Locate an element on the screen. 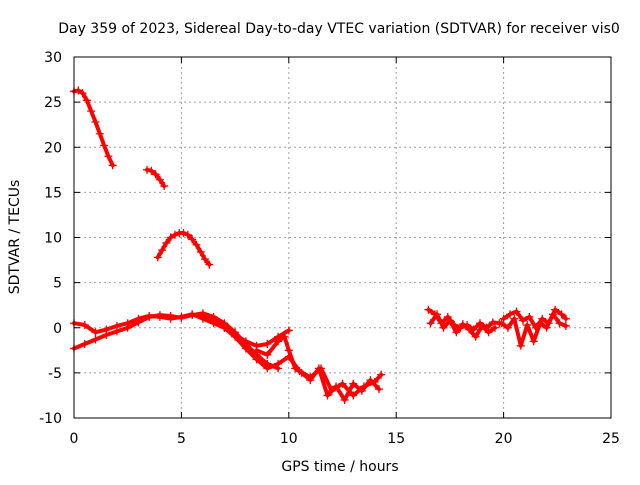 This screenshot has height=485, width=640. y-tick-label: 15 is located at coordinates (53, 193).